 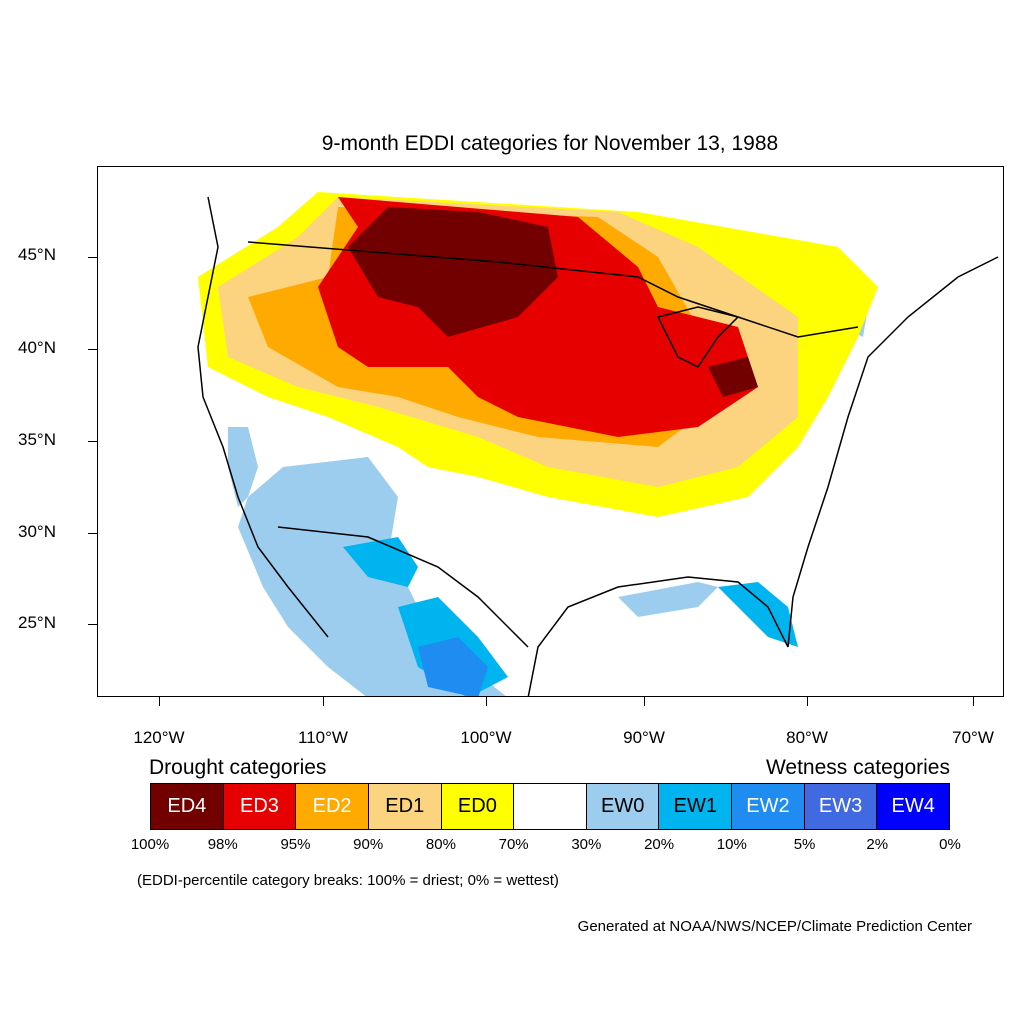 What do you see at coordinates (380, 562) in the screenshot?
I see `region-ew1-arizona` at bounding box center [380, 562].